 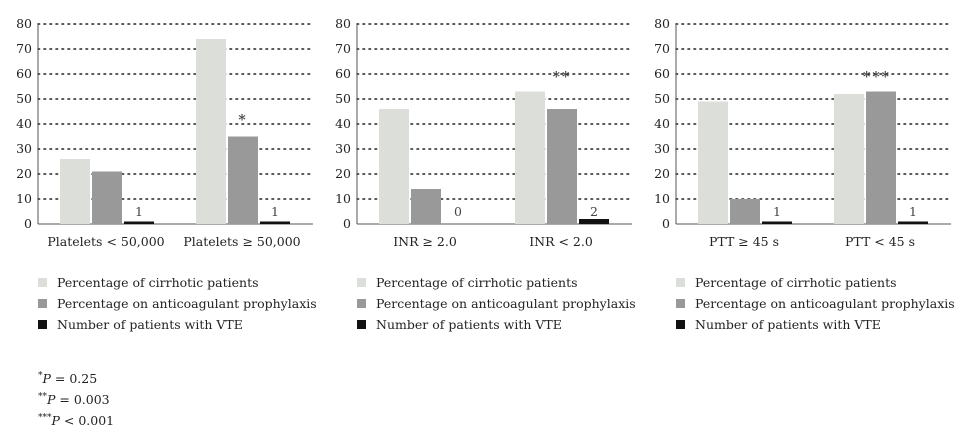 What do you see at coordinates (87, 421) in the screenshot?
I see `footnote-text: < 0.001` at bounding box center [87, 421].